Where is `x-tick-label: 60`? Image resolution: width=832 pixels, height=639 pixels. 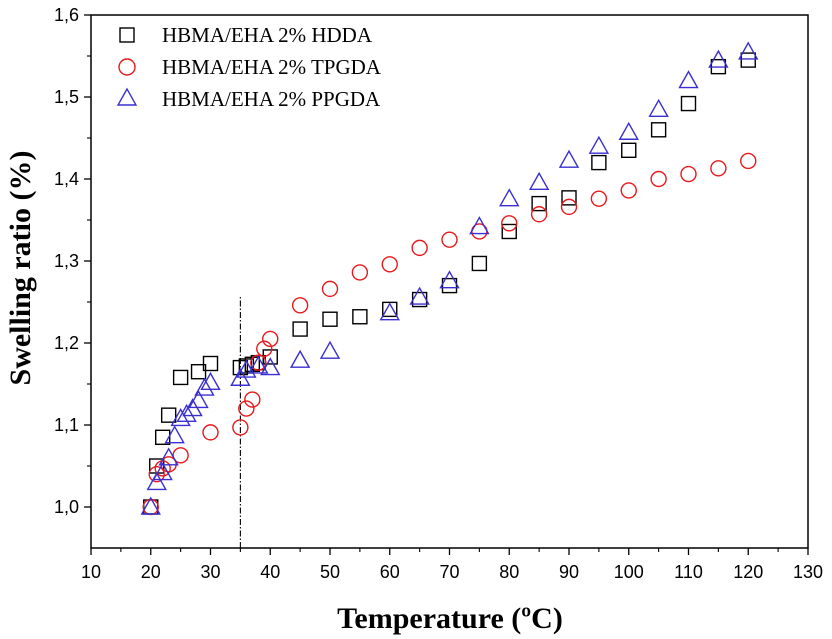 x-tick-label: 60 is located at coordinates (390, 572).